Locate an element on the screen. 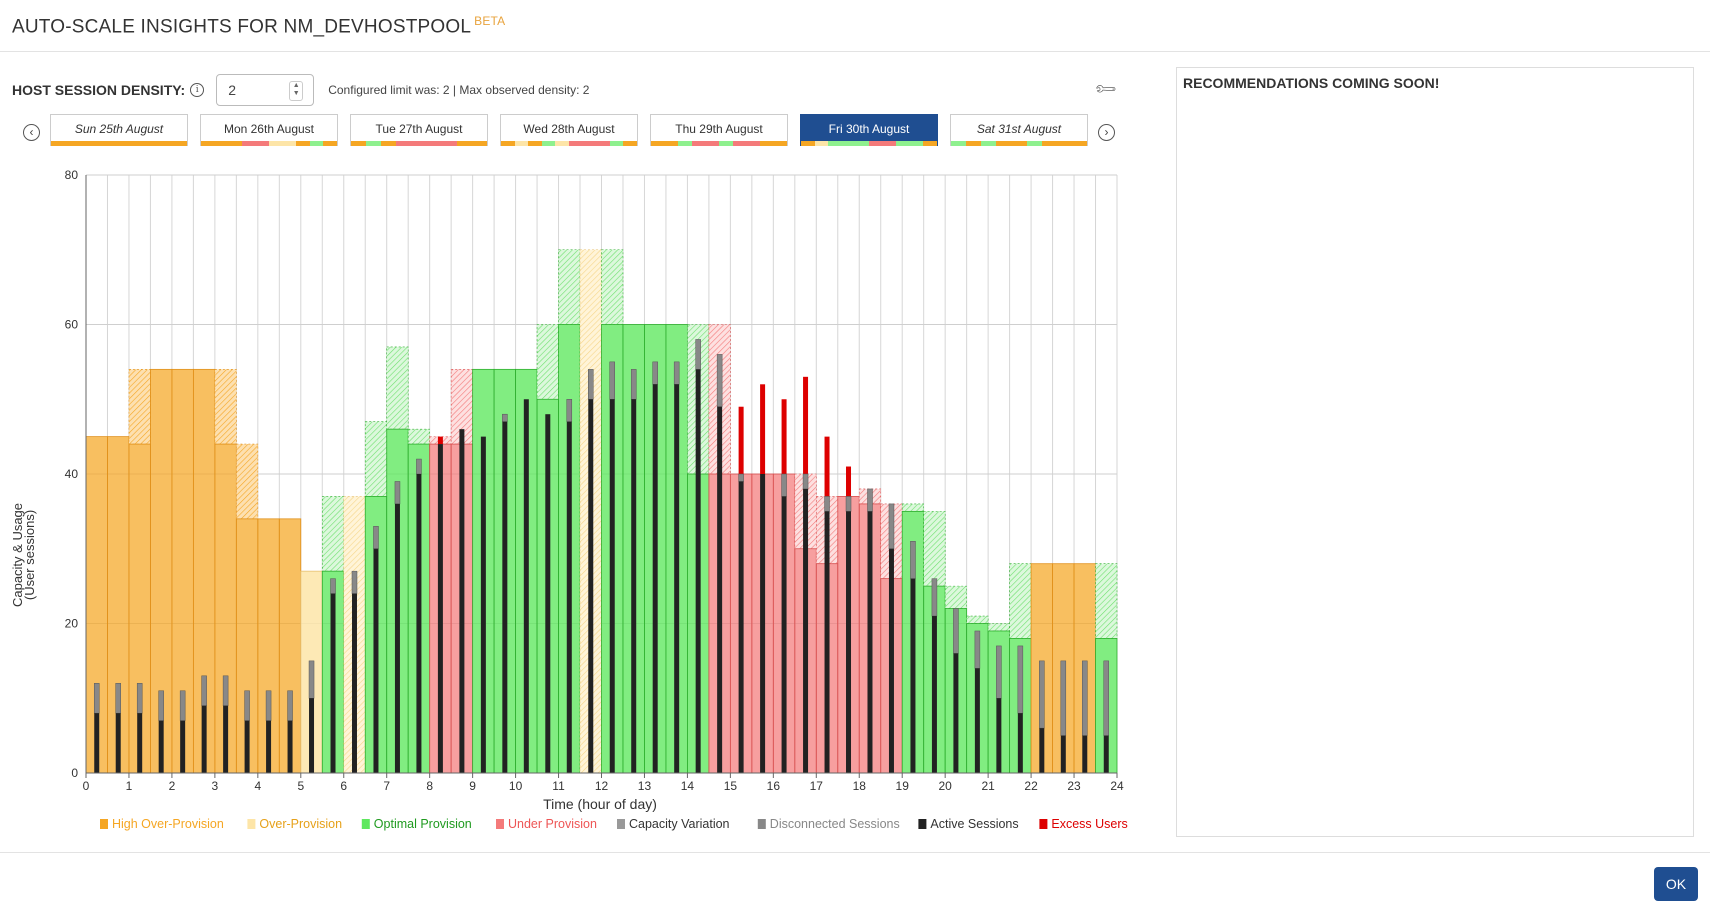 This screenshot has height=912, width=1710. day-tab: Fri 30th August is located at coordinates (869, 130).